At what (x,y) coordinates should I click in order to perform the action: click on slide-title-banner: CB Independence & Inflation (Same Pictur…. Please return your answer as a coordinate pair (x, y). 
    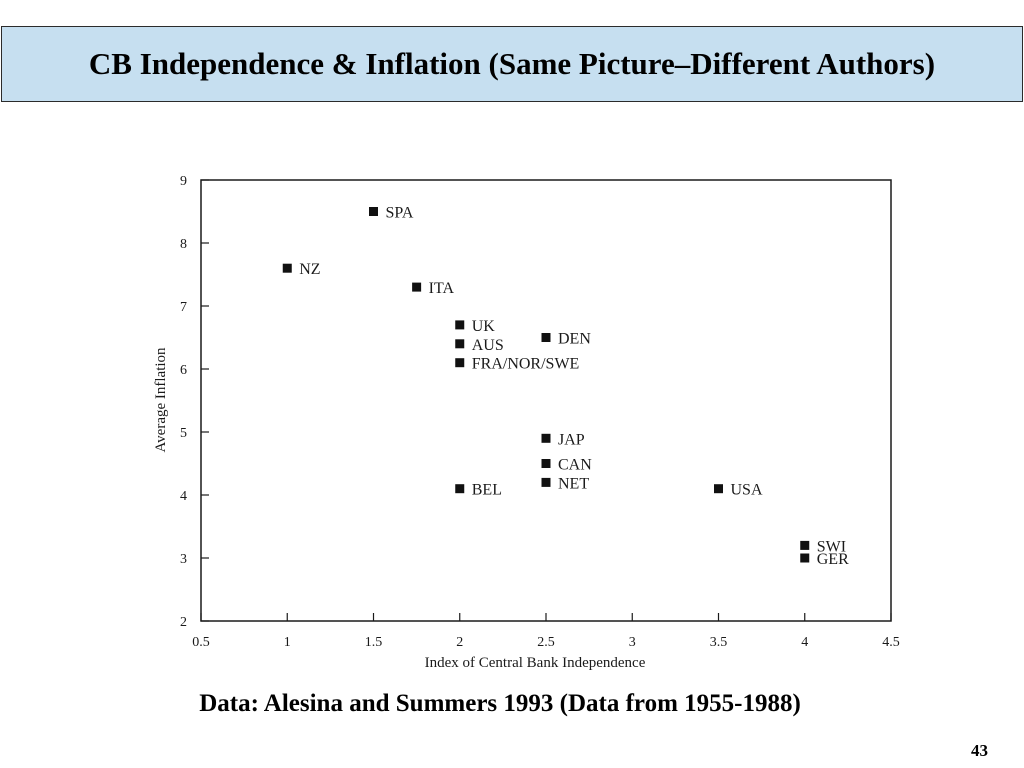
    Looking at the image, I should click on (512, 64).